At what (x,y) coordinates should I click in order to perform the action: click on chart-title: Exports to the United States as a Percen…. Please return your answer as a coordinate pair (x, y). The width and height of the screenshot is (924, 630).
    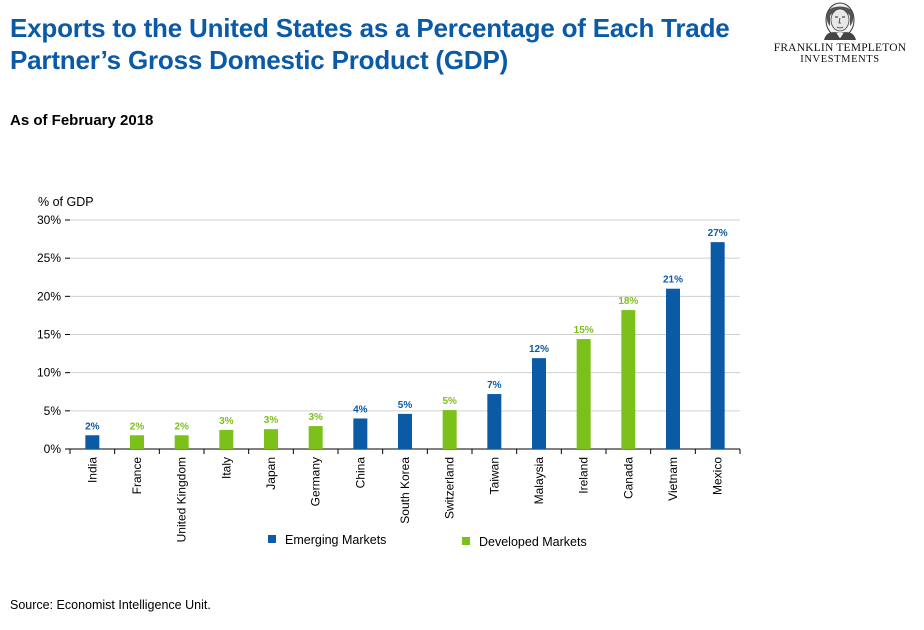
    Looking at the image, I should click on (370, 44).